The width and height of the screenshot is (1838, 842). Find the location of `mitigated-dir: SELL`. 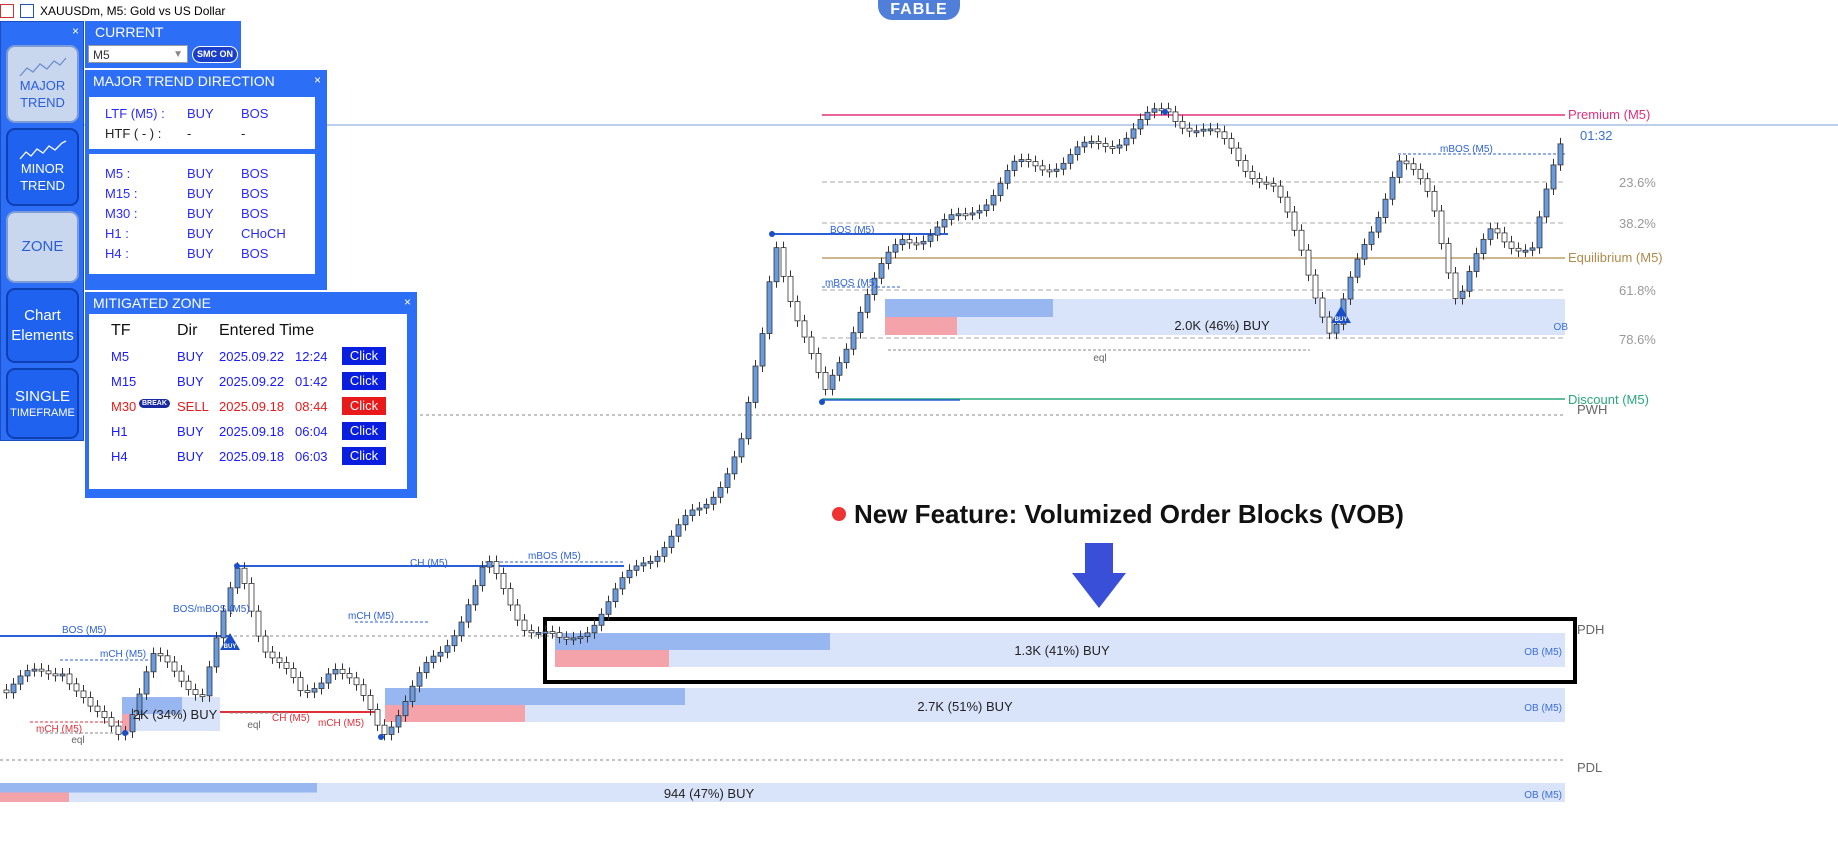

mitigated-dir: SELL is located at coordinates (193, 406).